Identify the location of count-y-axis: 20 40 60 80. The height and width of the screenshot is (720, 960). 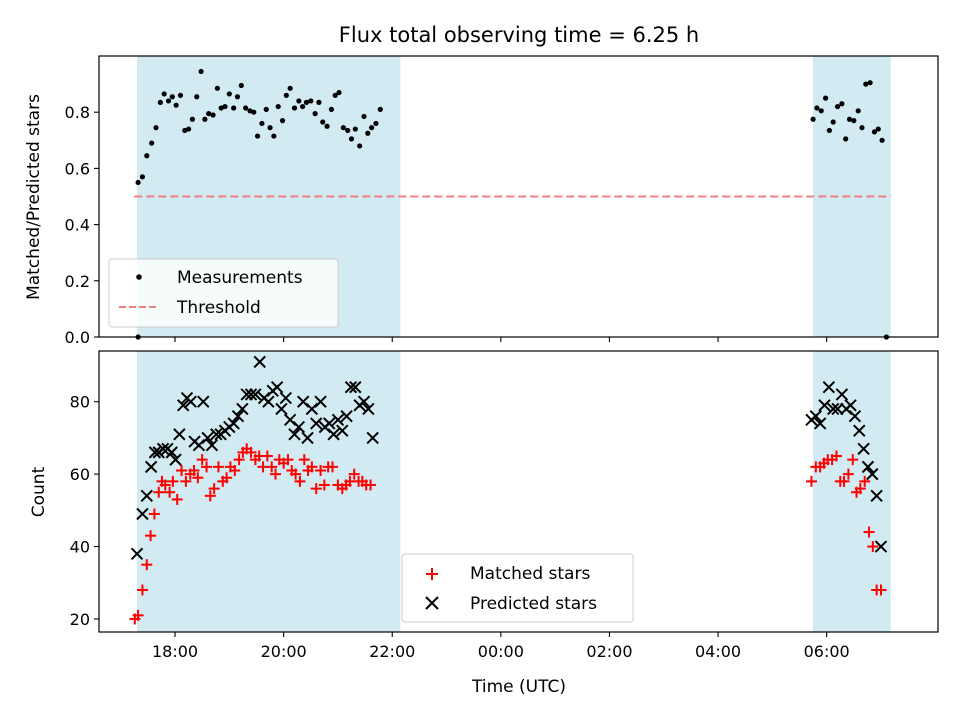
(84, 511).